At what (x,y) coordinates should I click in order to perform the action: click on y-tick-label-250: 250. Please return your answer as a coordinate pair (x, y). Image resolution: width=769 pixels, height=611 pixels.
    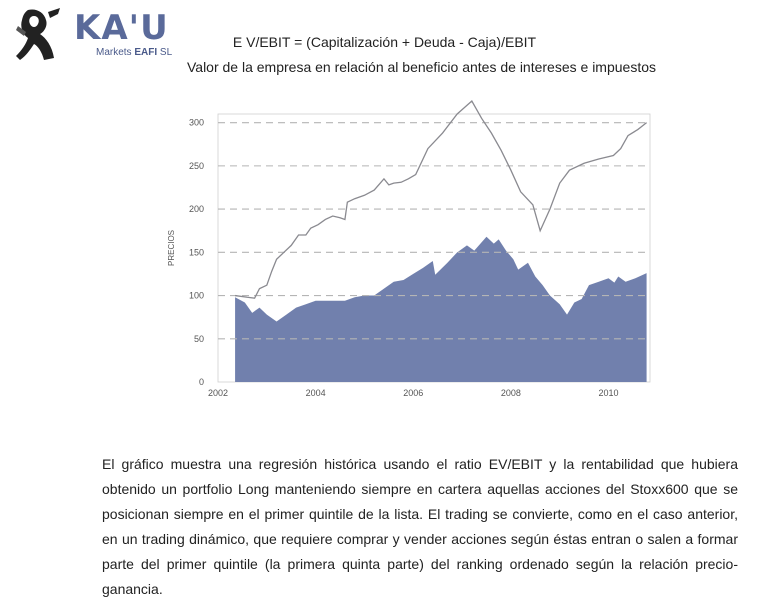
    Looking at the image, I should click on (196, 166).